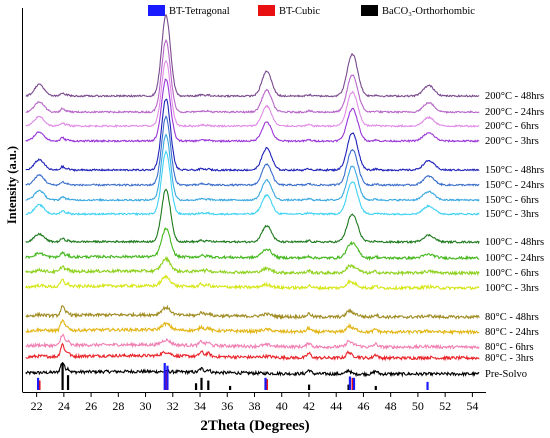 The width and height of the screenshot is (550, 438). I want to click on x-tick-label: 48, so click(391, 406).